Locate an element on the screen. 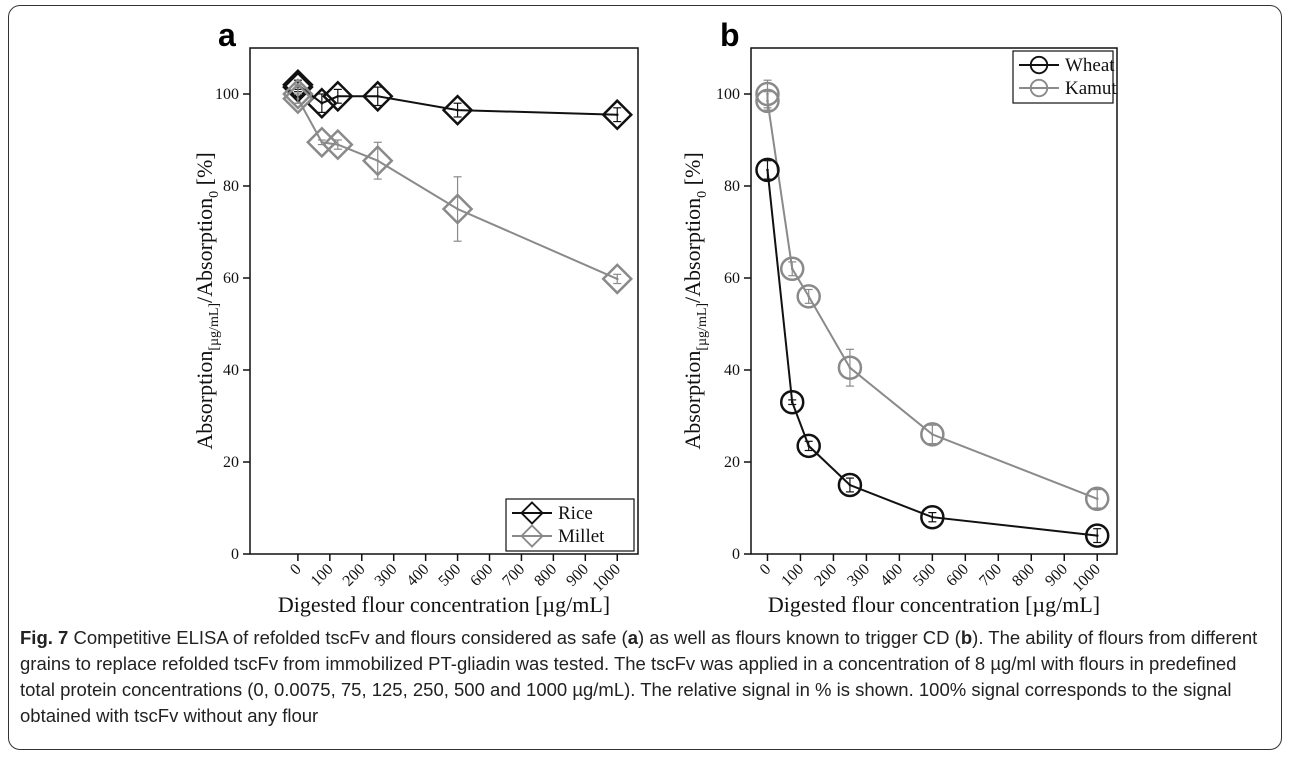 This screenshot has width=1292, height=759. panel-label: b is located at coordinates (730, 35).